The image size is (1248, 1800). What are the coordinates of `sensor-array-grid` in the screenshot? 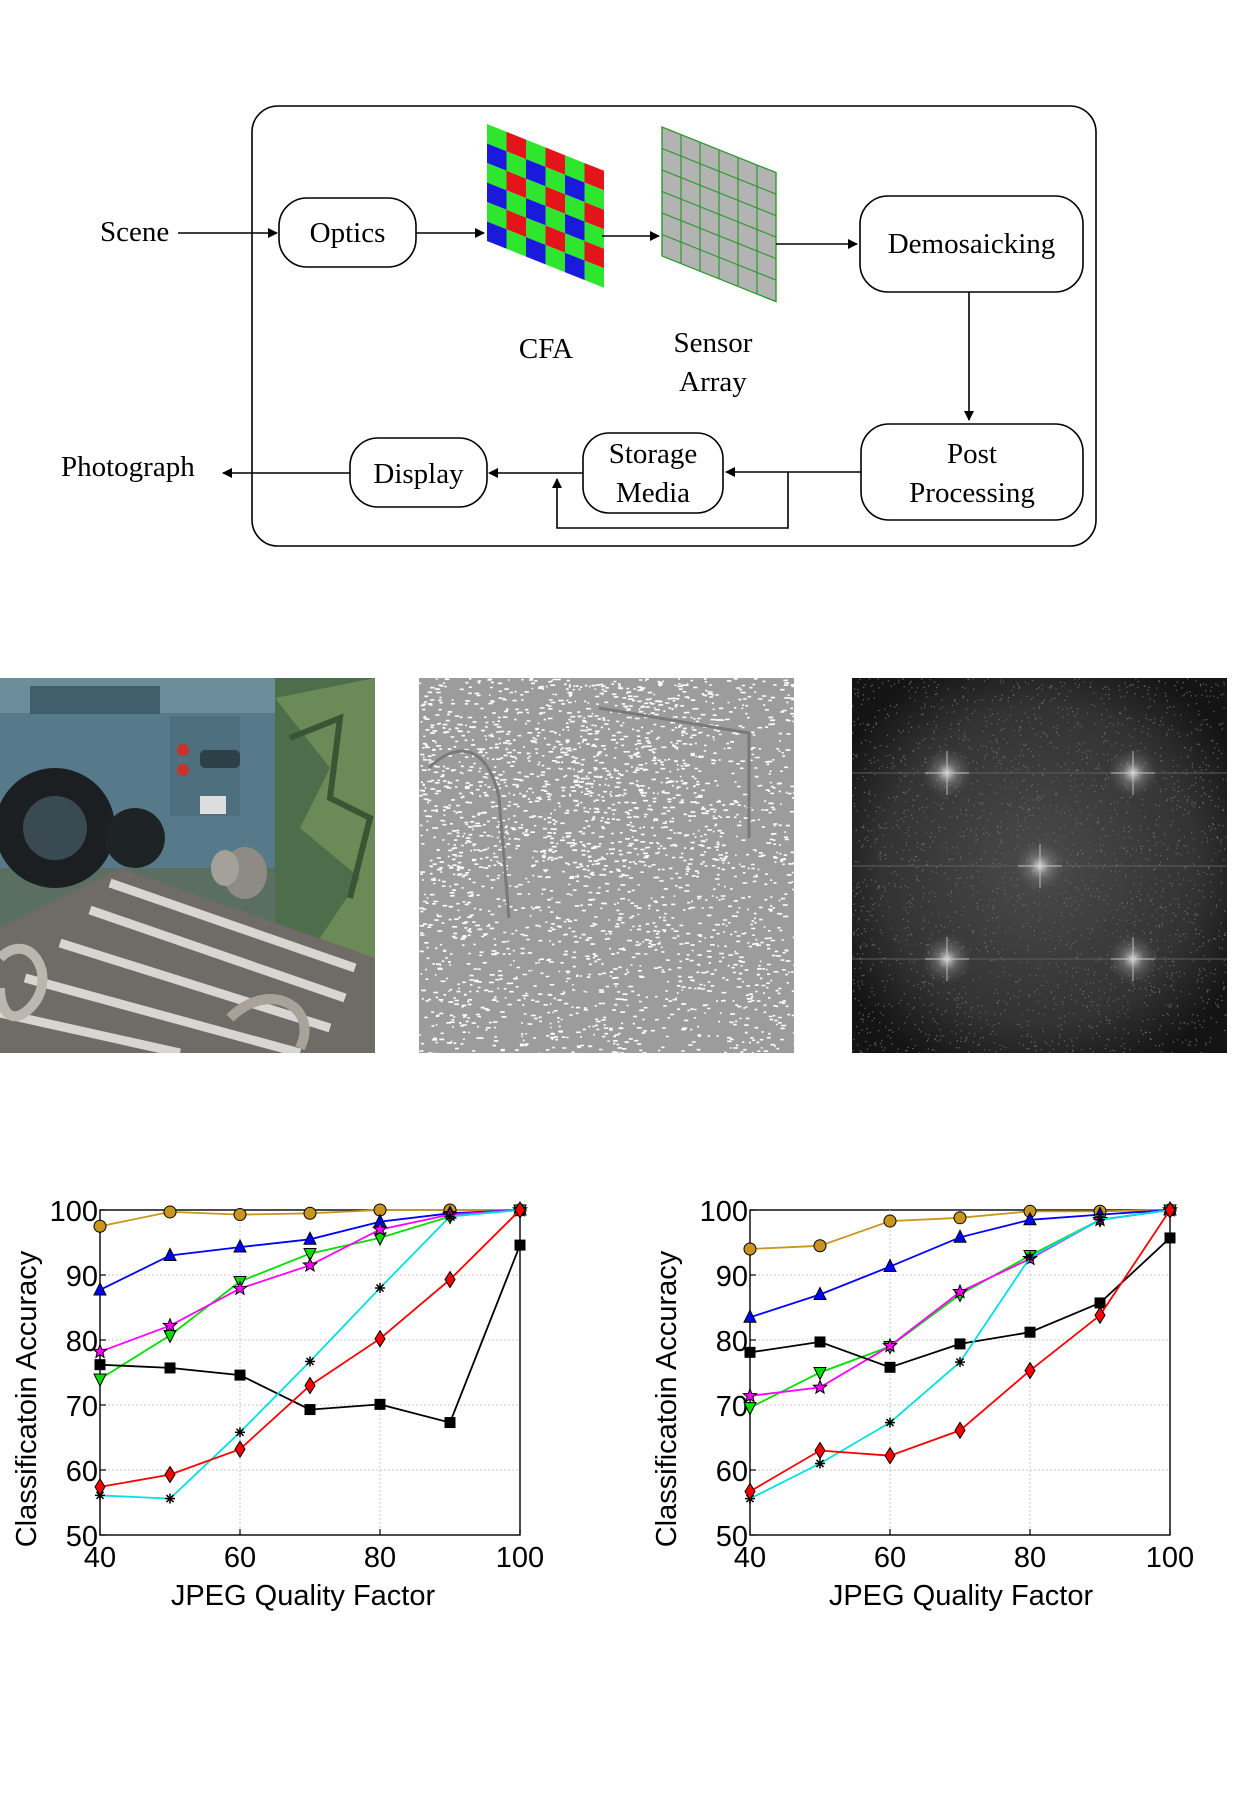 It's located at (719, 214).